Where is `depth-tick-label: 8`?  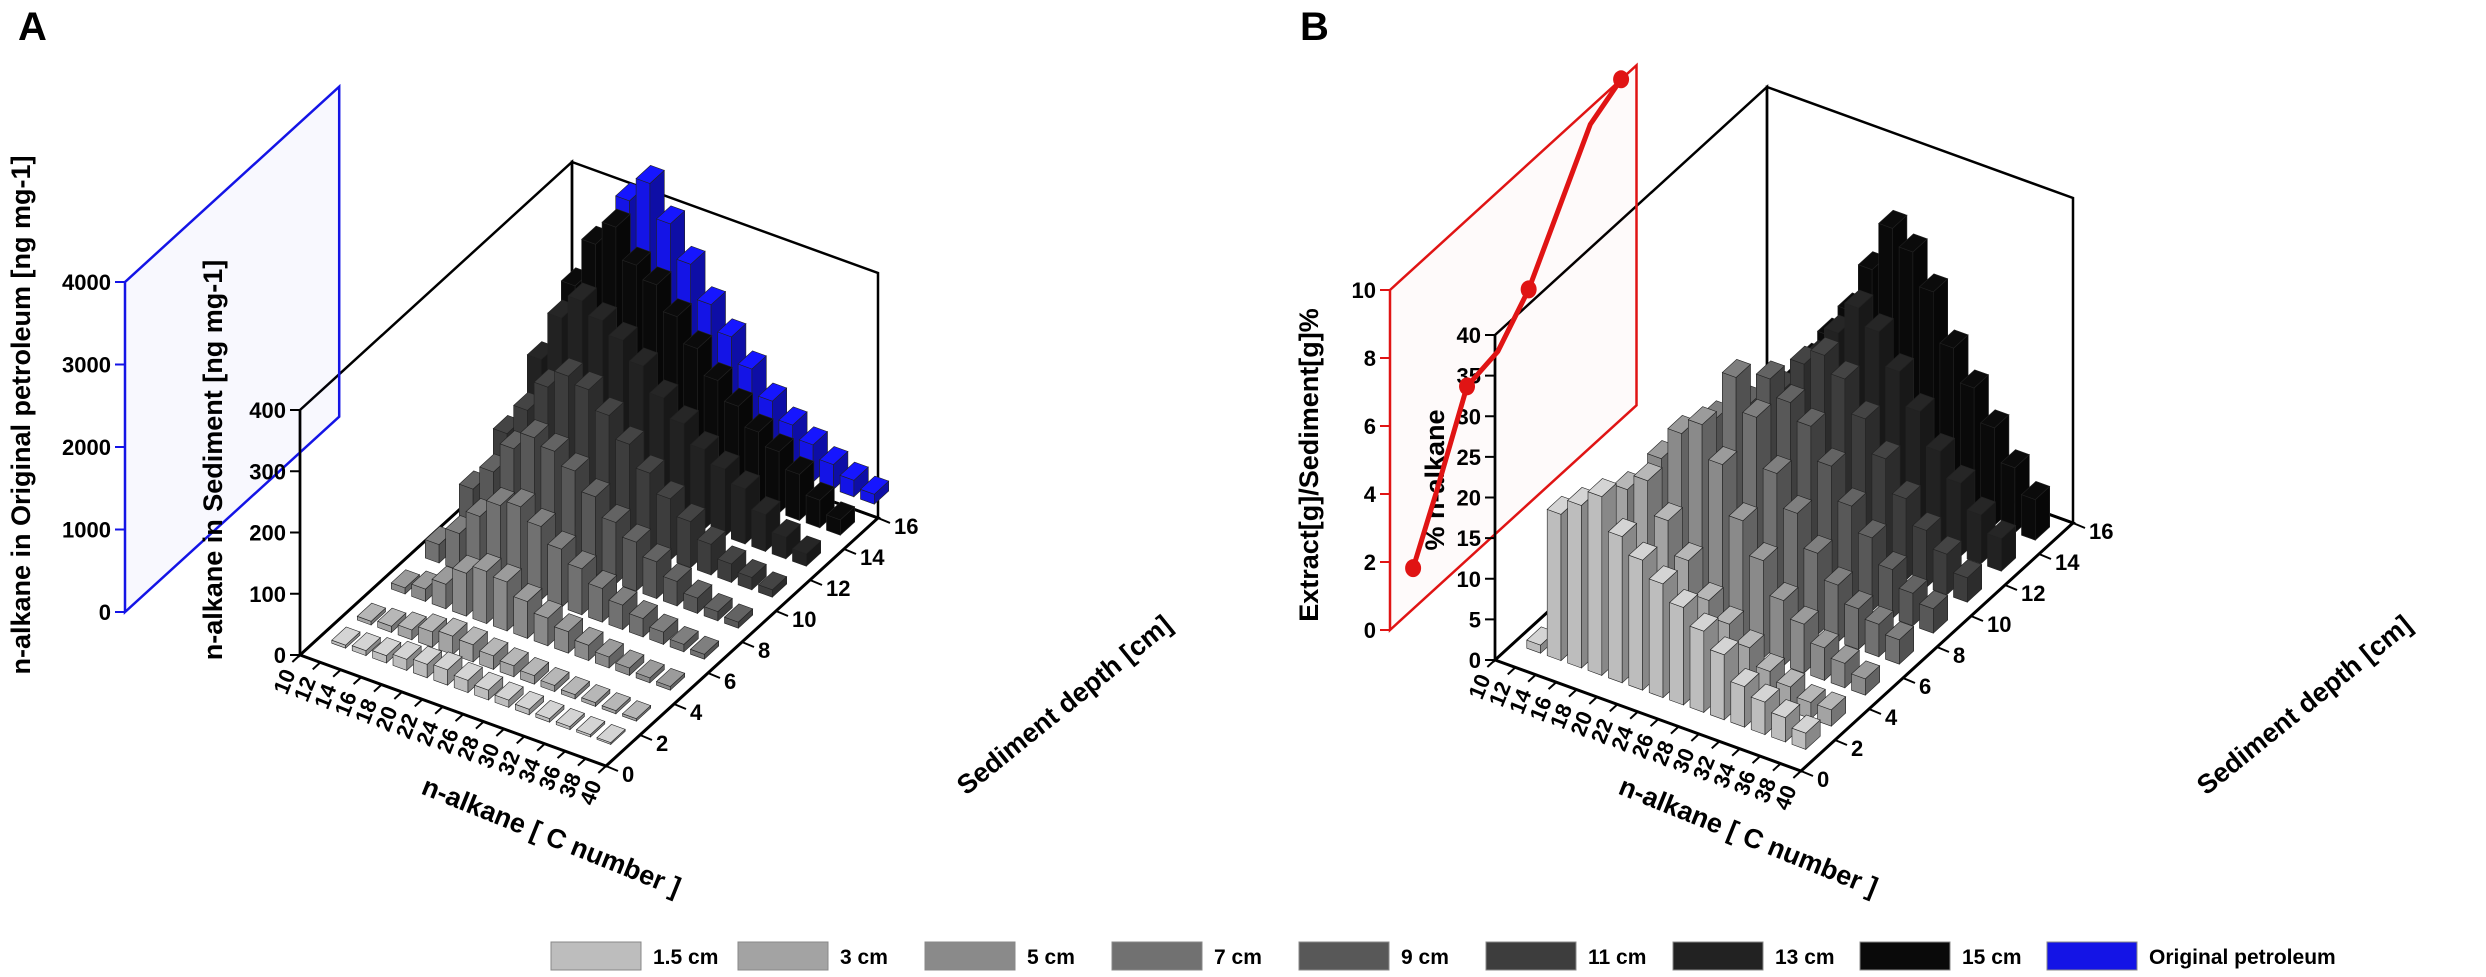 depth-tick-label: 8 is located at coordinates (1959, 655).